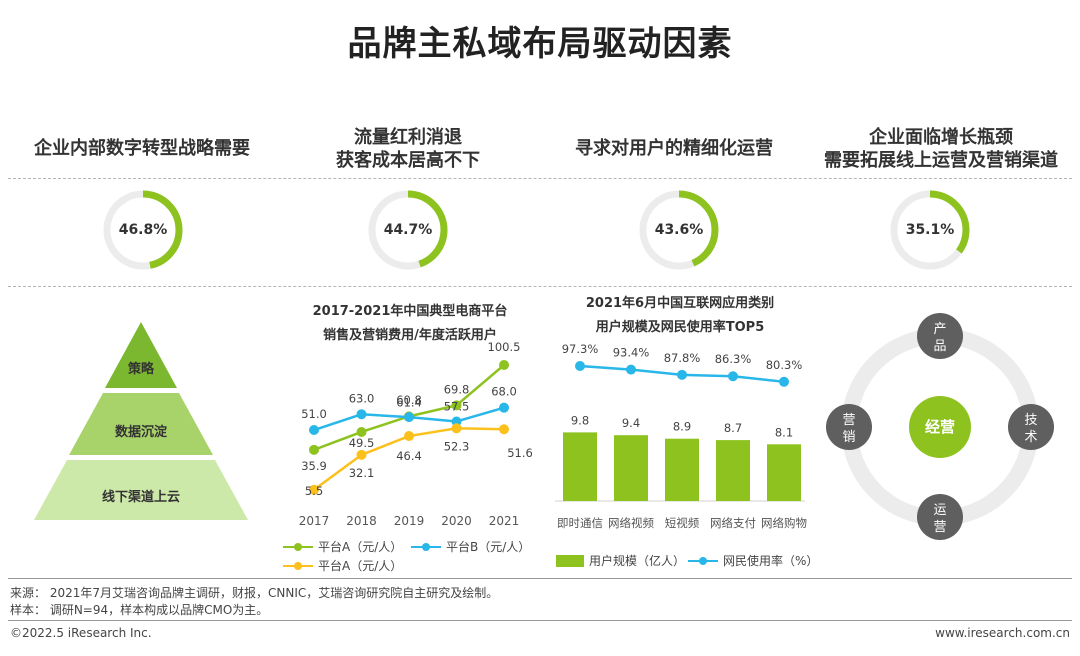 The image size is (1080, 656). What do you see at coordinates (631, 353) in the screenshot?
I see `usage-rate-label: 93.4%` at bounding box center [631, 353].